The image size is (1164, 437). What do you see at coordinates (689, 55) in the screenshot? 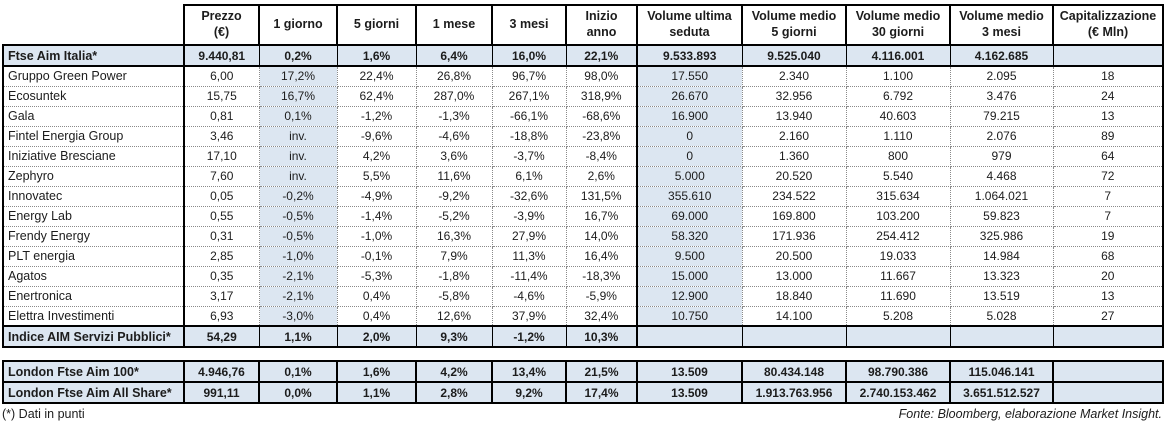
I see `value-cell: 9.533.893` at bounding box center [689, 55].